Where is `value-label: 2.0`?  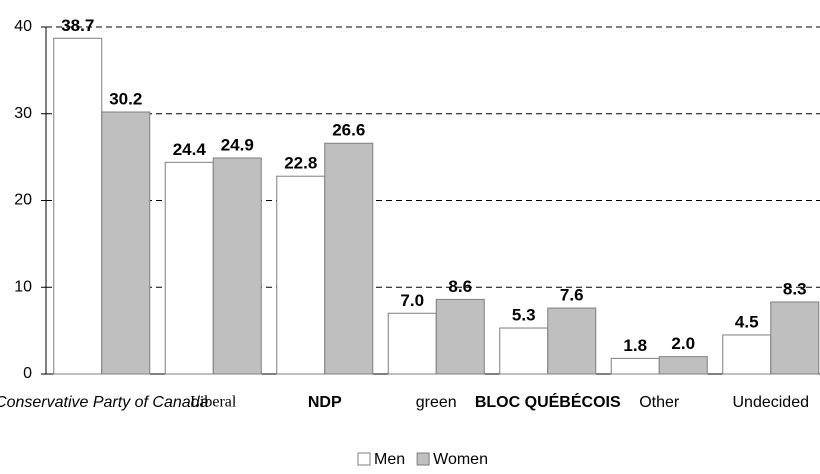
value-label: 2.0 is located at coordinates (683, 343).